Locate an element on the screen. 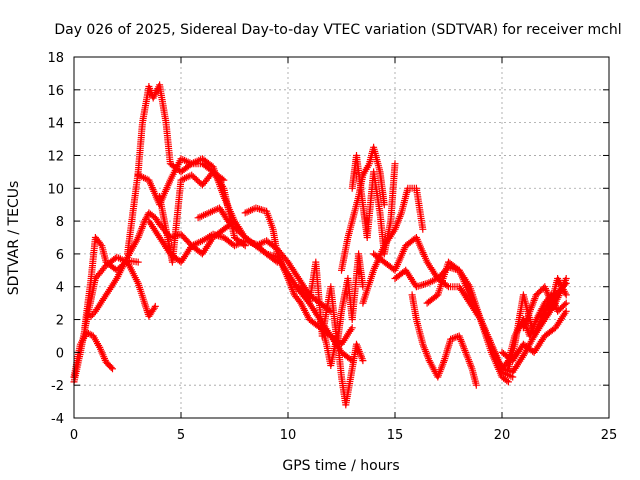 The image size is (640, 480). y-tick-label: 6 is located at coordinates (60, 255).